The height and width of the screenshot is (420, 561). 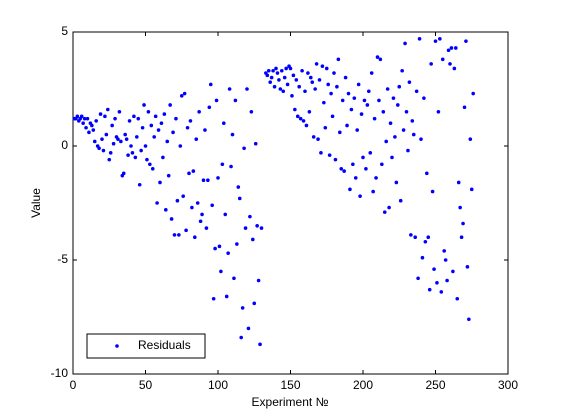 I want to click on x-tick-label: 300, so click(x=508, y=385).